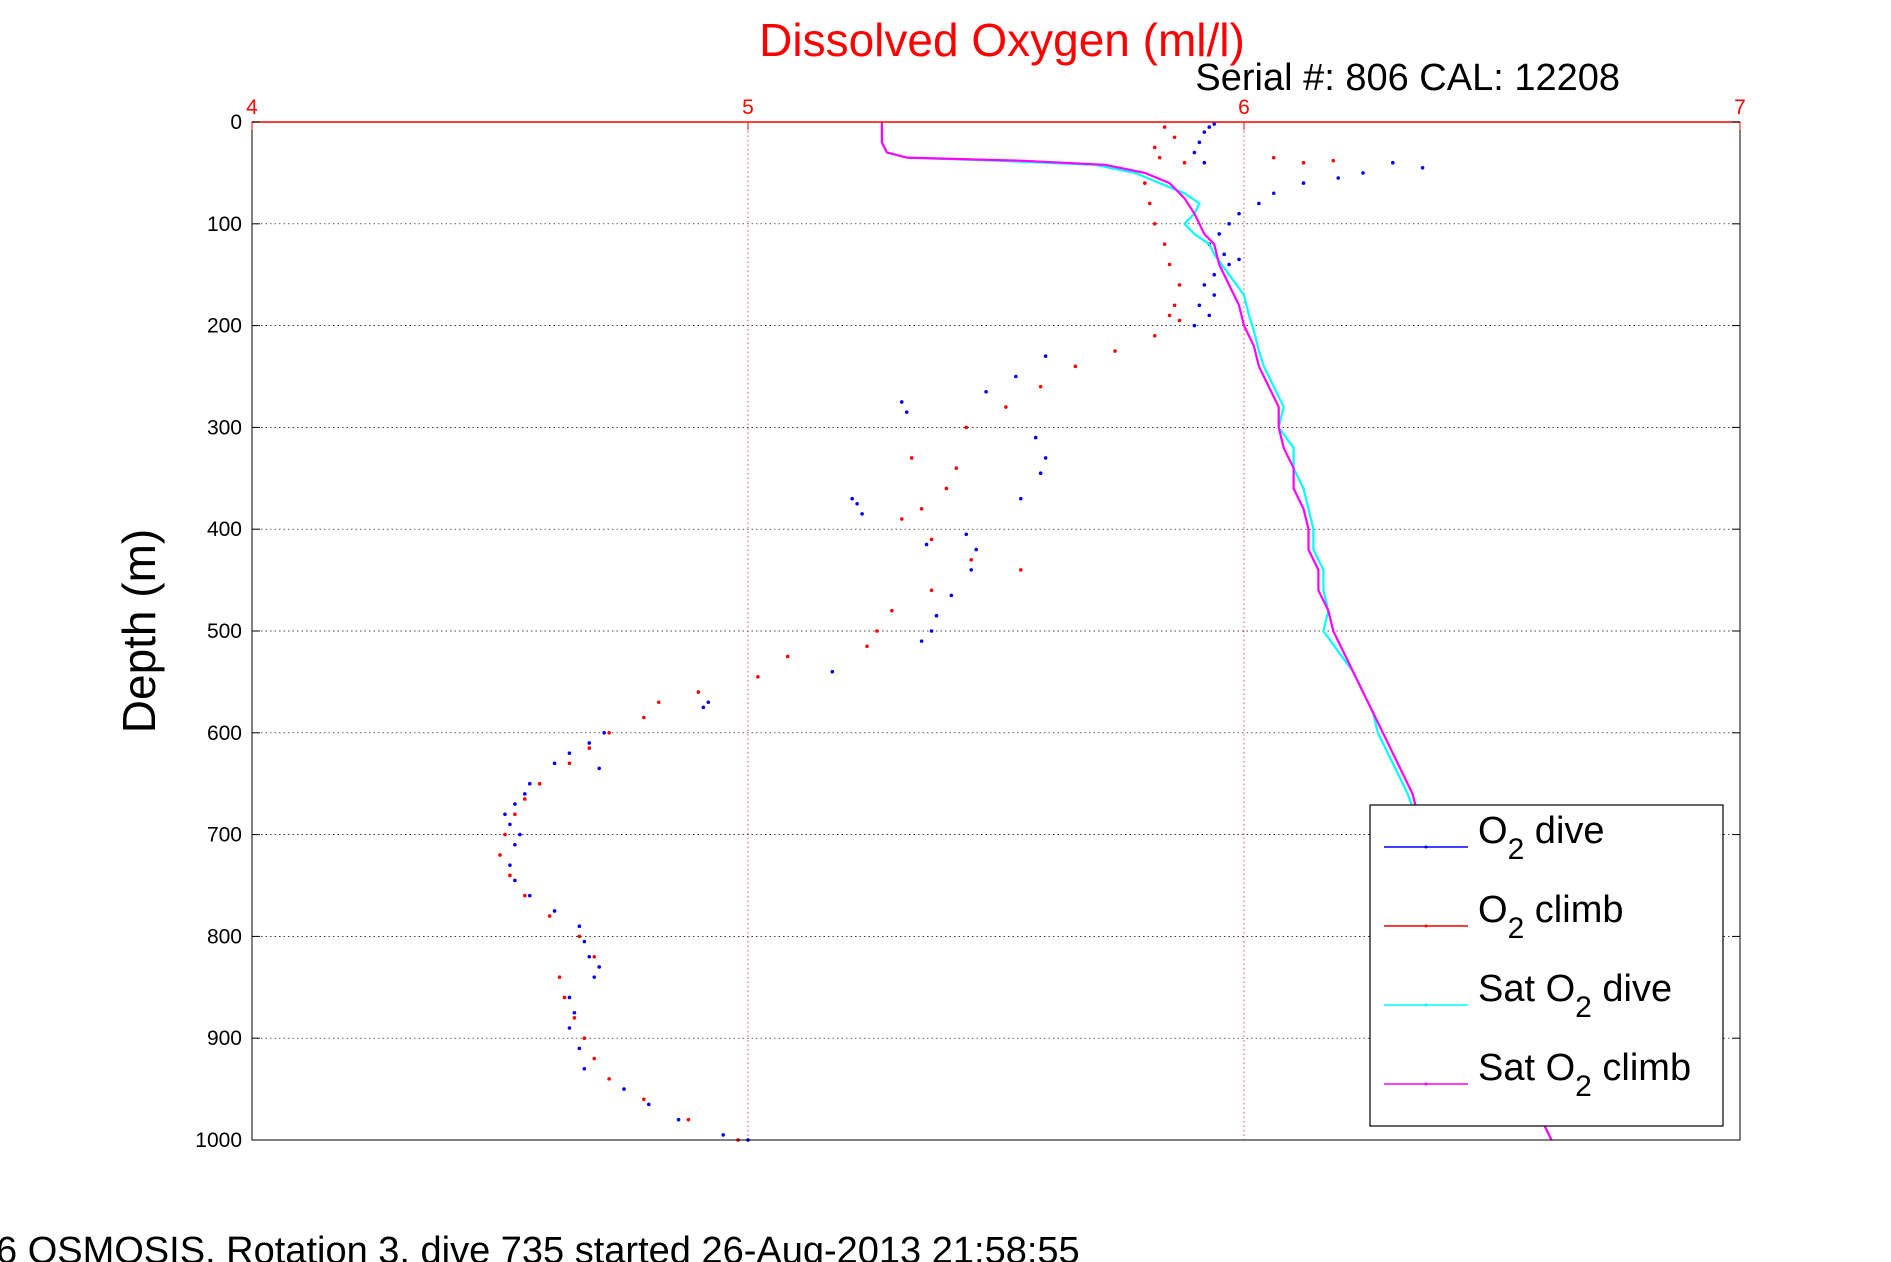  What do you see at coordinates (1407, 78) in the screenshot?
I see `chart-subtitle: Serial #: 806 CAL: 12208` at bounding box center [1407, 78].